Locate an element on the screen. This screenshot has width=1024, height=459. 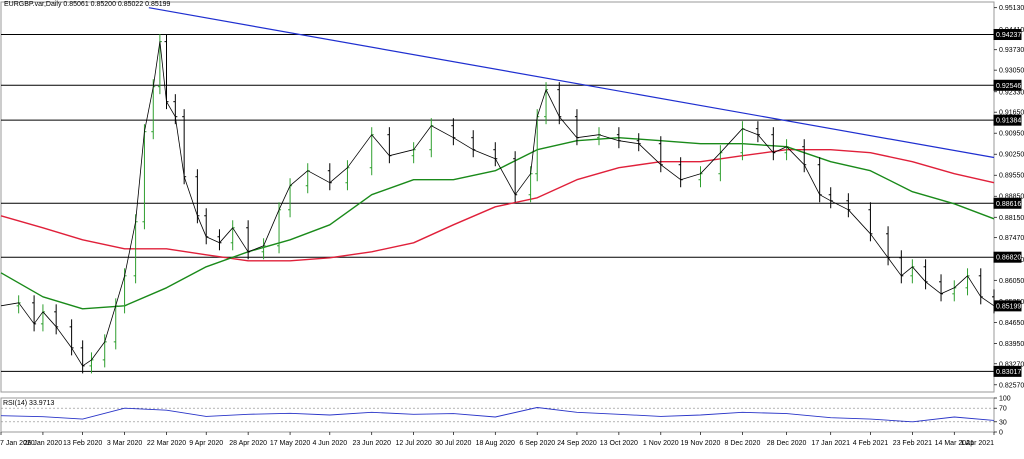
x-tick-label: 6 Sep 2020 is located at coordinates (537, 443).